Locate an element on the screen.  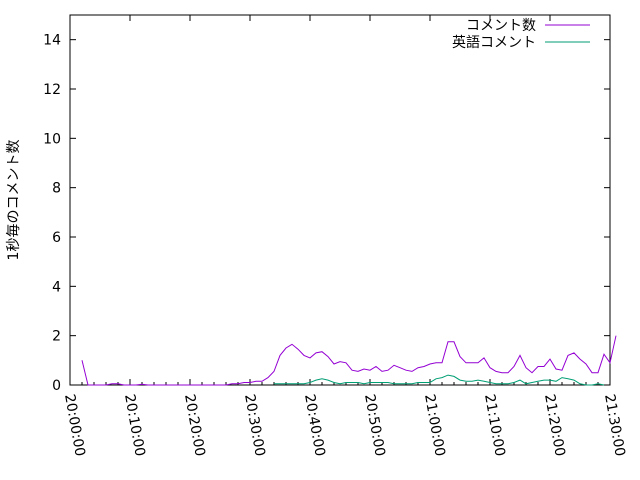
legend-label-1: 英語コメント is located at coordinates (494, 42).